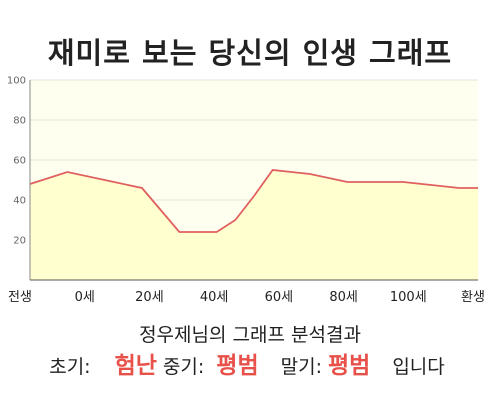  I want to click on result-summary: 초기: 험난 중기: 평범 말기: 평범 입니다, so click(250, 363).